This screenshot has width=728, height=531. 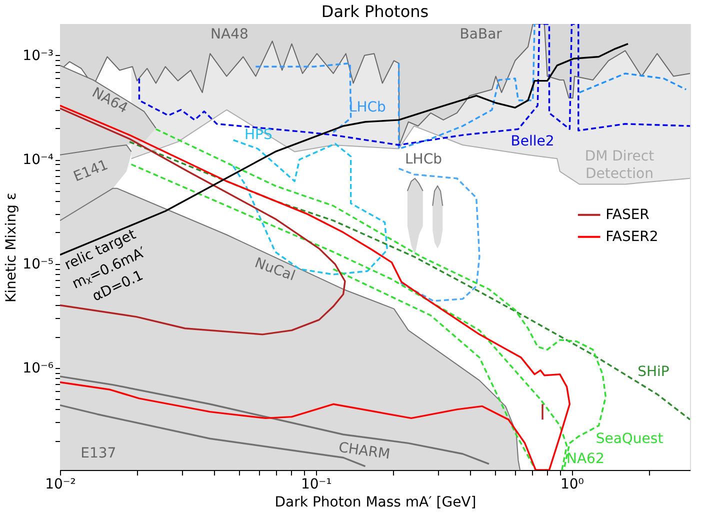 What do you see at coordinates (90, 171) in the screenshot?
I see `annotation: E141` at bounding box center [90, 171].